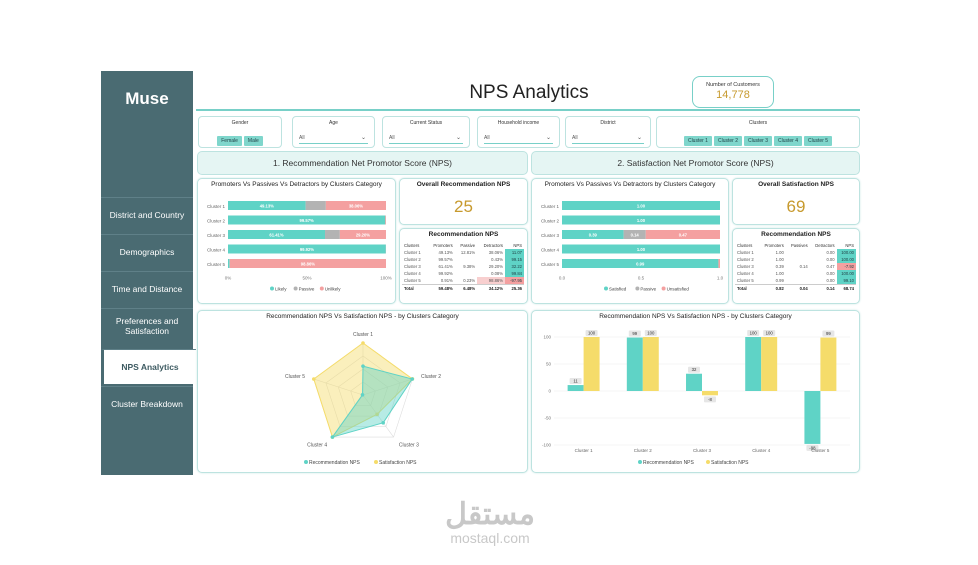  I want to click on sat-nps-card: Overall Satisfaction NPS 69, so click(796, 201).